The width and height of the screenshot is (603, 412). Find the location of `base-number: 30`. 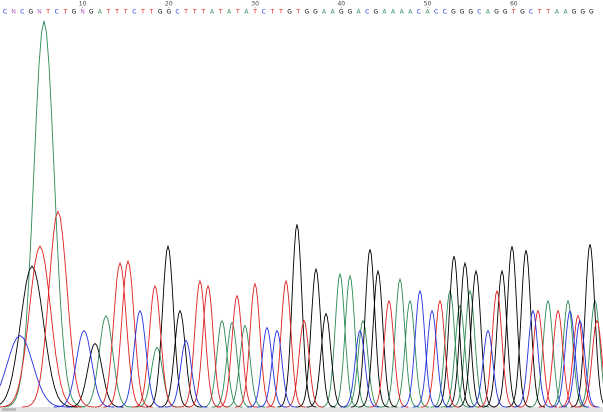

base-number: 30 is located at coordinates (255, 4).